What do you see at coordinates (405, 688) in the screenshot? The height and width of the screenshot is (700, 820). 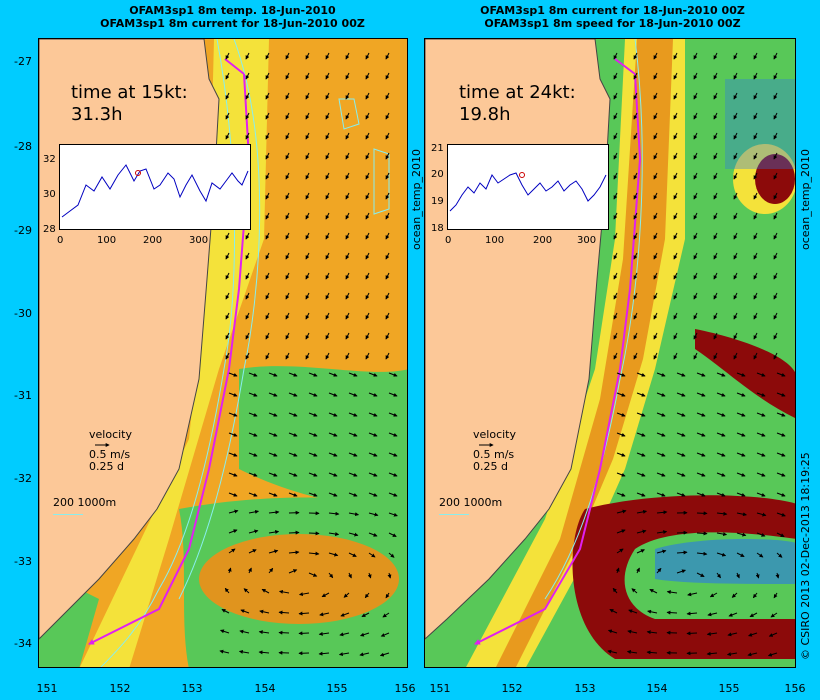 I see `x-tick: 156` at bounding box center [405, 688].